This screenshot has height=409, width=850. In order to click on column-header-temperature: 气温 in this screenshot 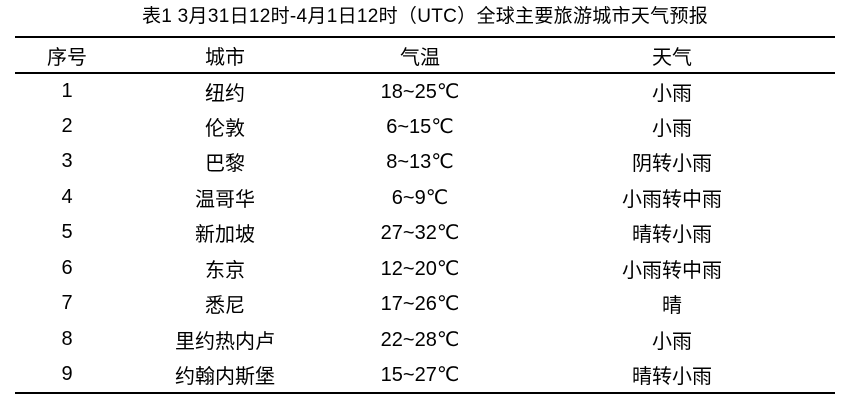, I will do `click(420, 57)`.